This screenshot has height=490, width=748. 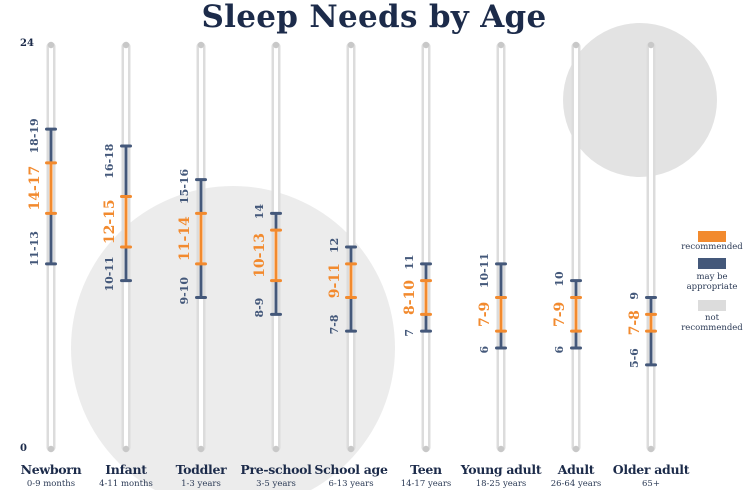 What do you see at coordinates (276, 469) in the screenshot?
I see `category-name: Pre-school` at bounding box center [276, 469].